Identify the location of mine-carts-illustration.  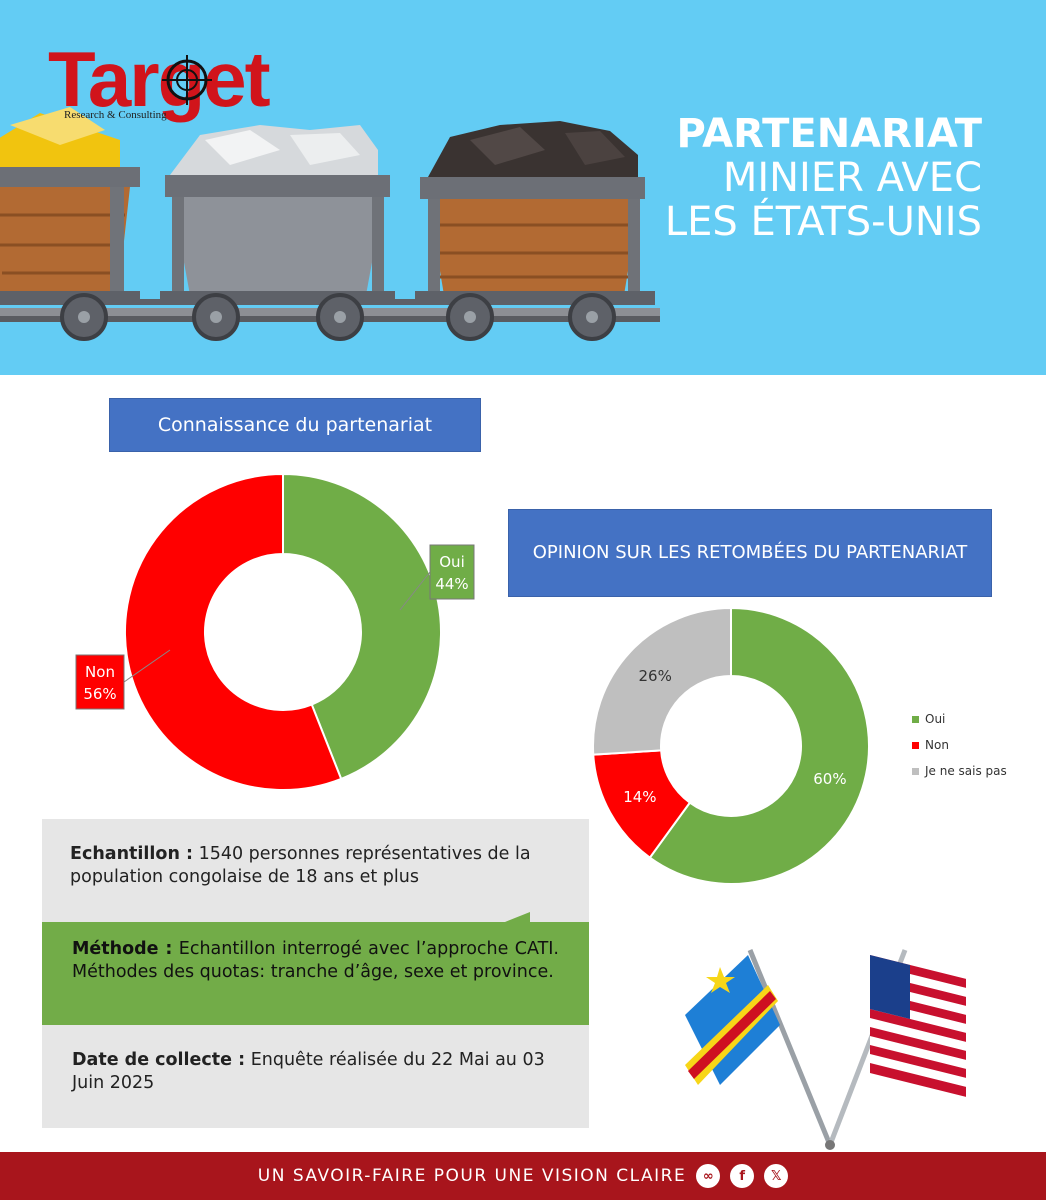
(330, 224).